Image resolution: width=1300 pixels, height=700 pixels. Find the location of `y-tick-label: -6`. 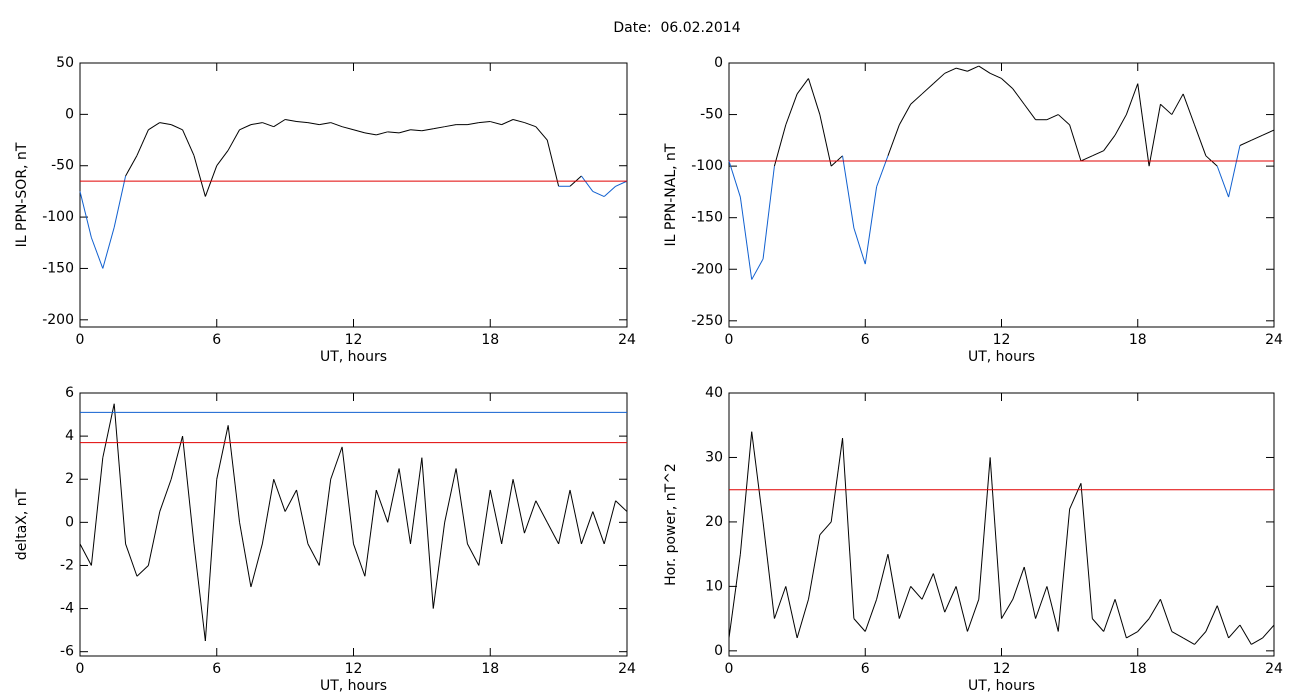

y-tick-label: -6 is located at coordinates (67, 652).